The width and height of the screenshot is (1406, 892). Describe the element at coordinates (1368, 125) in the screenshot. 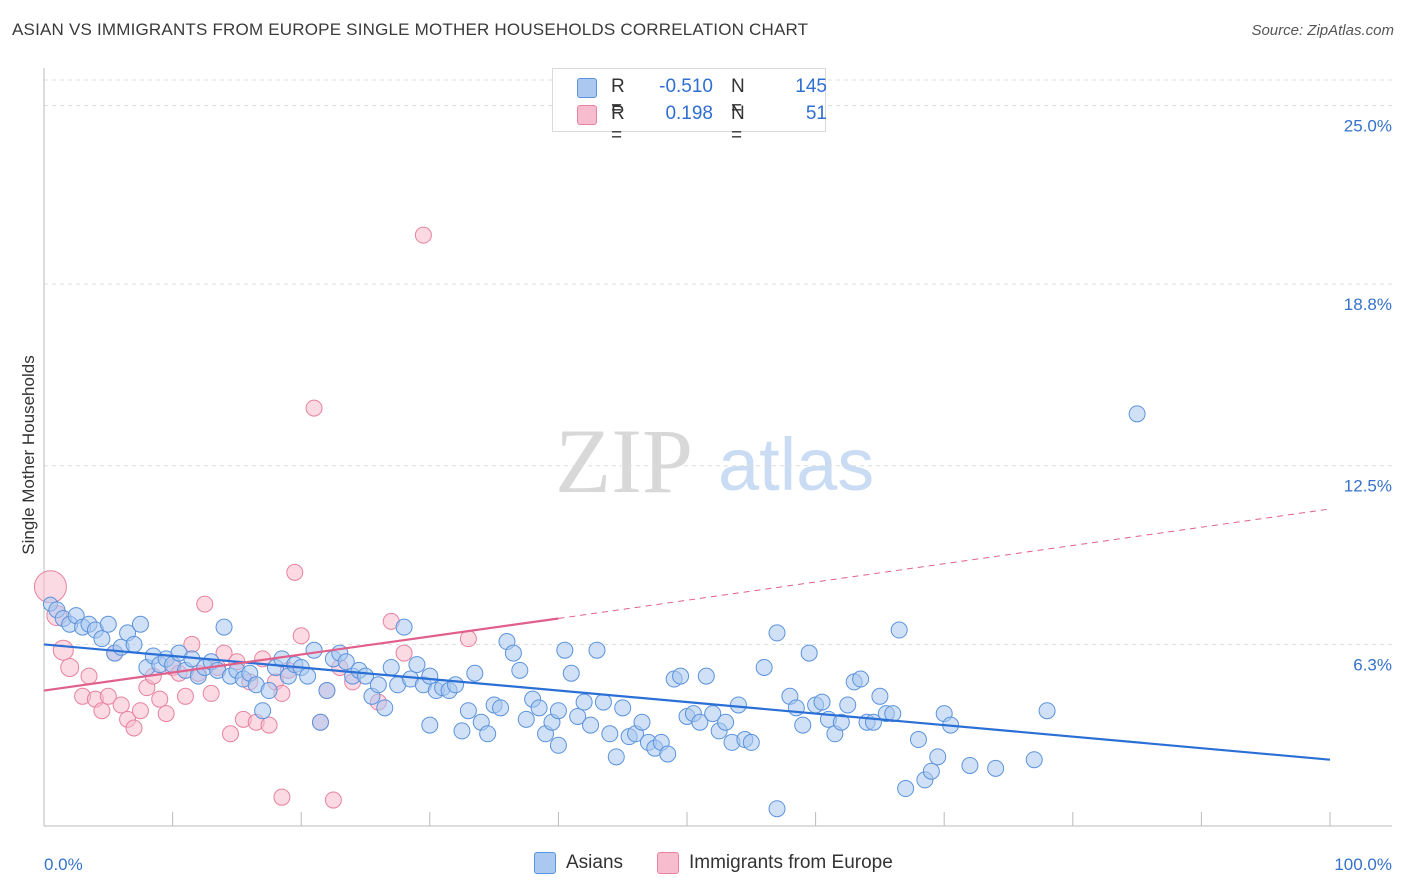

I see `y-tick-label: 25.0%` at that location.